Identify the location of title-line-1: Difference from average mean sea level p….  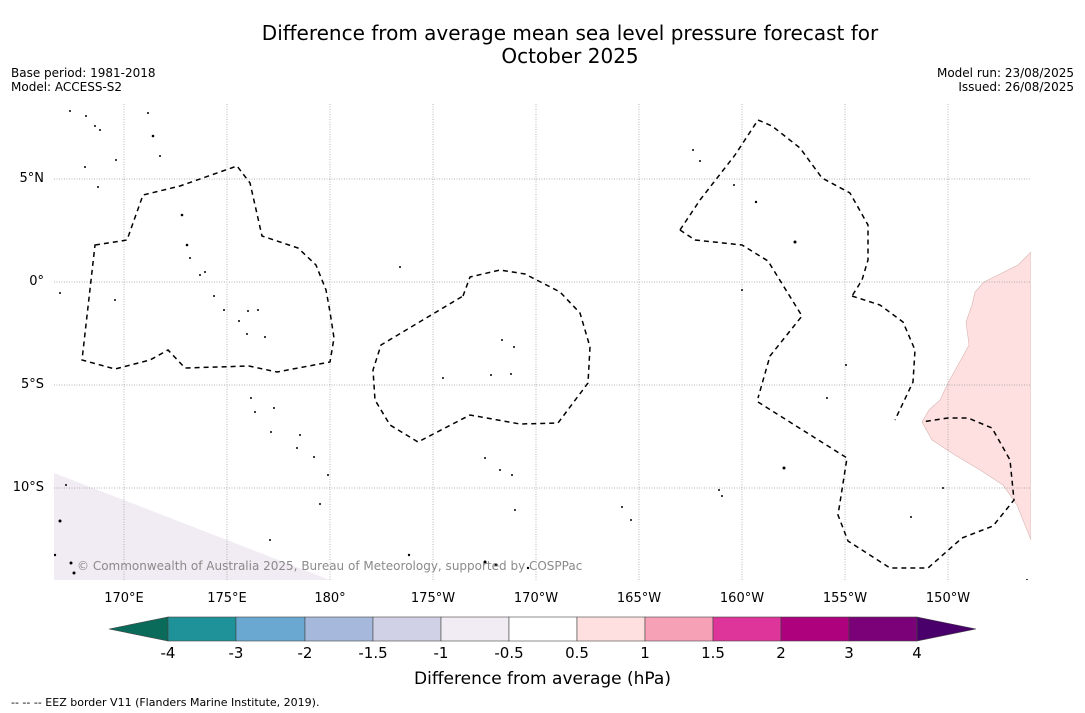
(570, 33).